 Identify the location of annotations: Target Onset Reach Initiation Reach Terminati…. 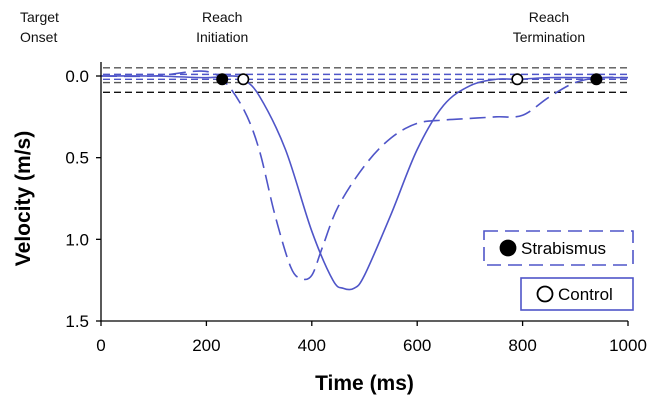
(302, 27).